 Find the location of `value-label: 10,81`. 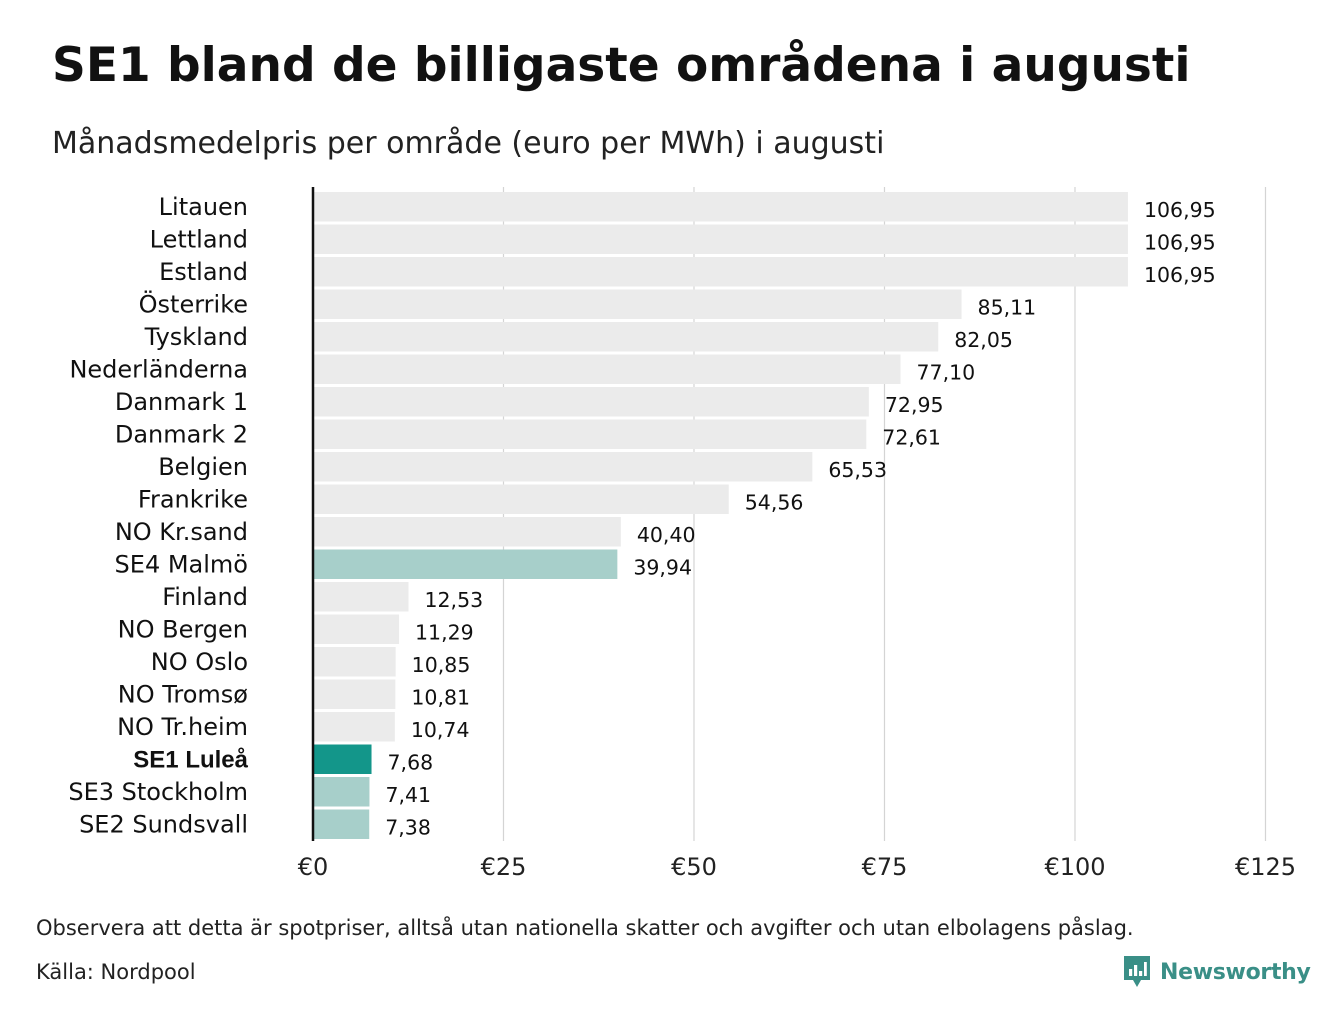

value-label: 10,81 is located at coordinates (440, 697).